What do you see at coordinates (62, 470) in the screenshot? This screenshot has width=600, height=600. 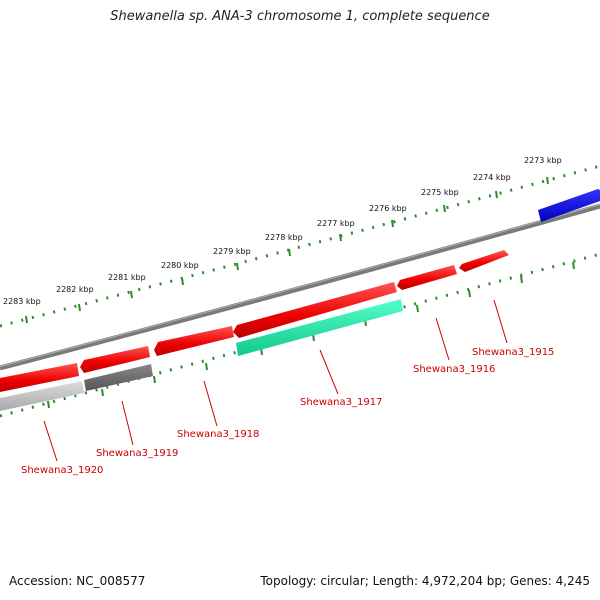 I see `gene-label-1920: Shewana3_1920` at bounding box center [62, 470].